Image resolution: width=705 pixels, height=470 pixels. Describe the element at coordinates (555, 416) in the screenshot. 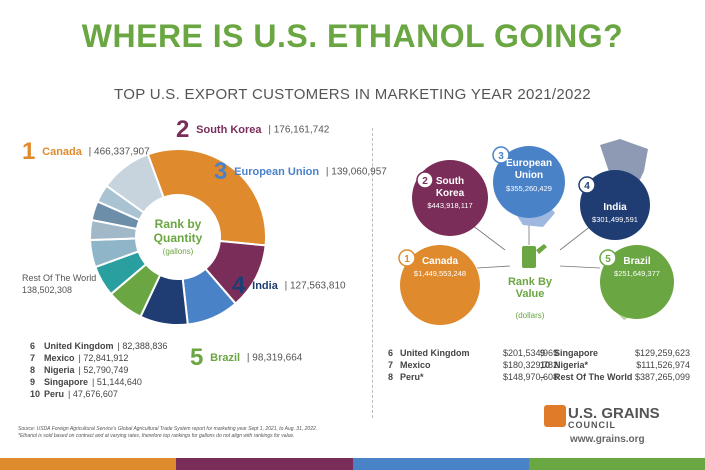

I see `grains-council-logo-icon` at that location.